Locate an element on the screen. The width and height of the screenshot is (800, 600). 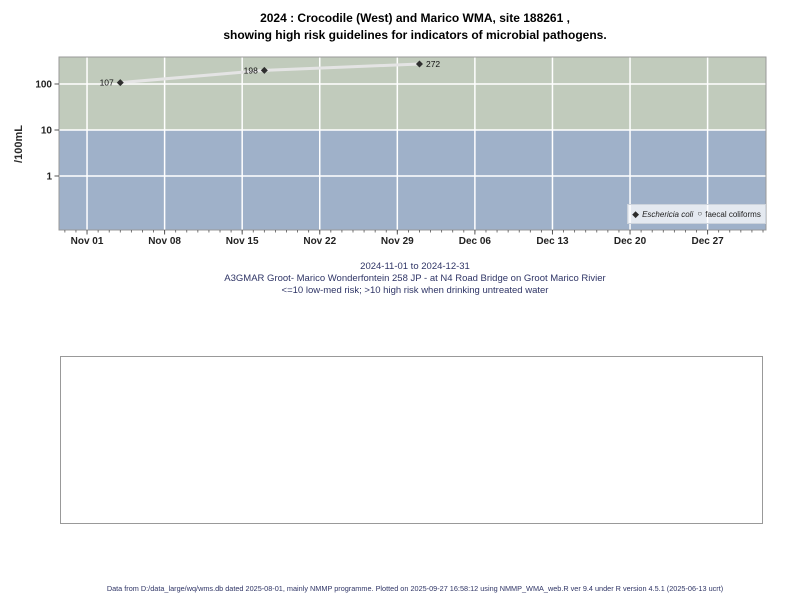
data-point-label: 107 is located at coordinates (107, 83).